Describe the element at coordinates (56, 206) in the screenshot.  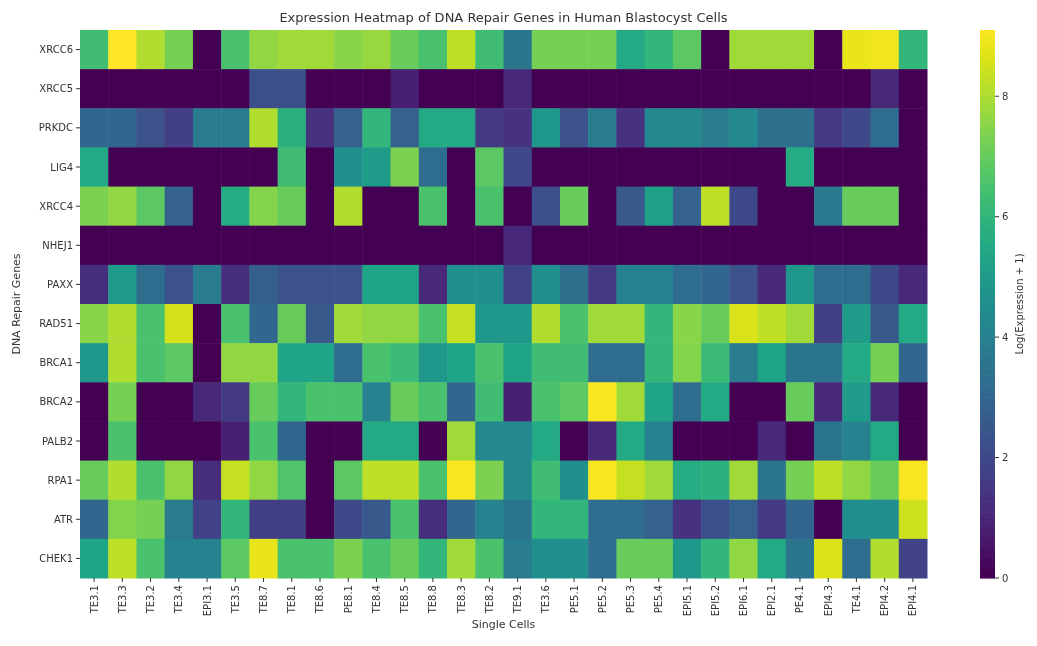
I see `y-tick-label: XRCC4` at that location.